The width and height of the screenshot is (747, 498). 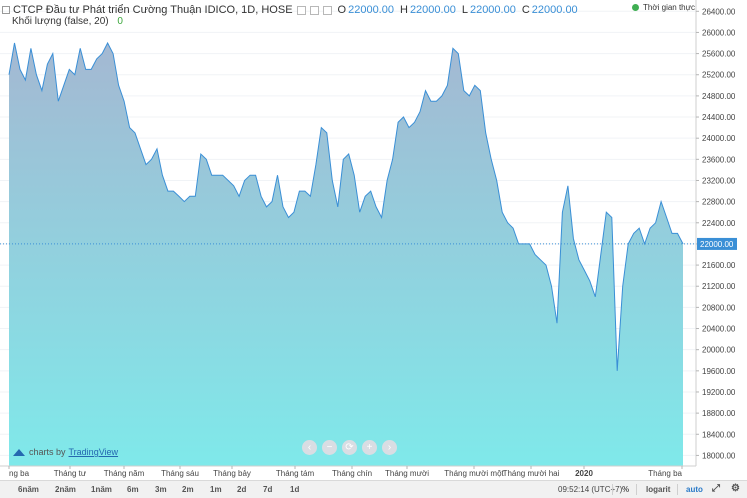 What do you see at coordinates (133, 489) in the screenshot?
I see `timeframe-6m: 6m` at bounding box center [133, 489].